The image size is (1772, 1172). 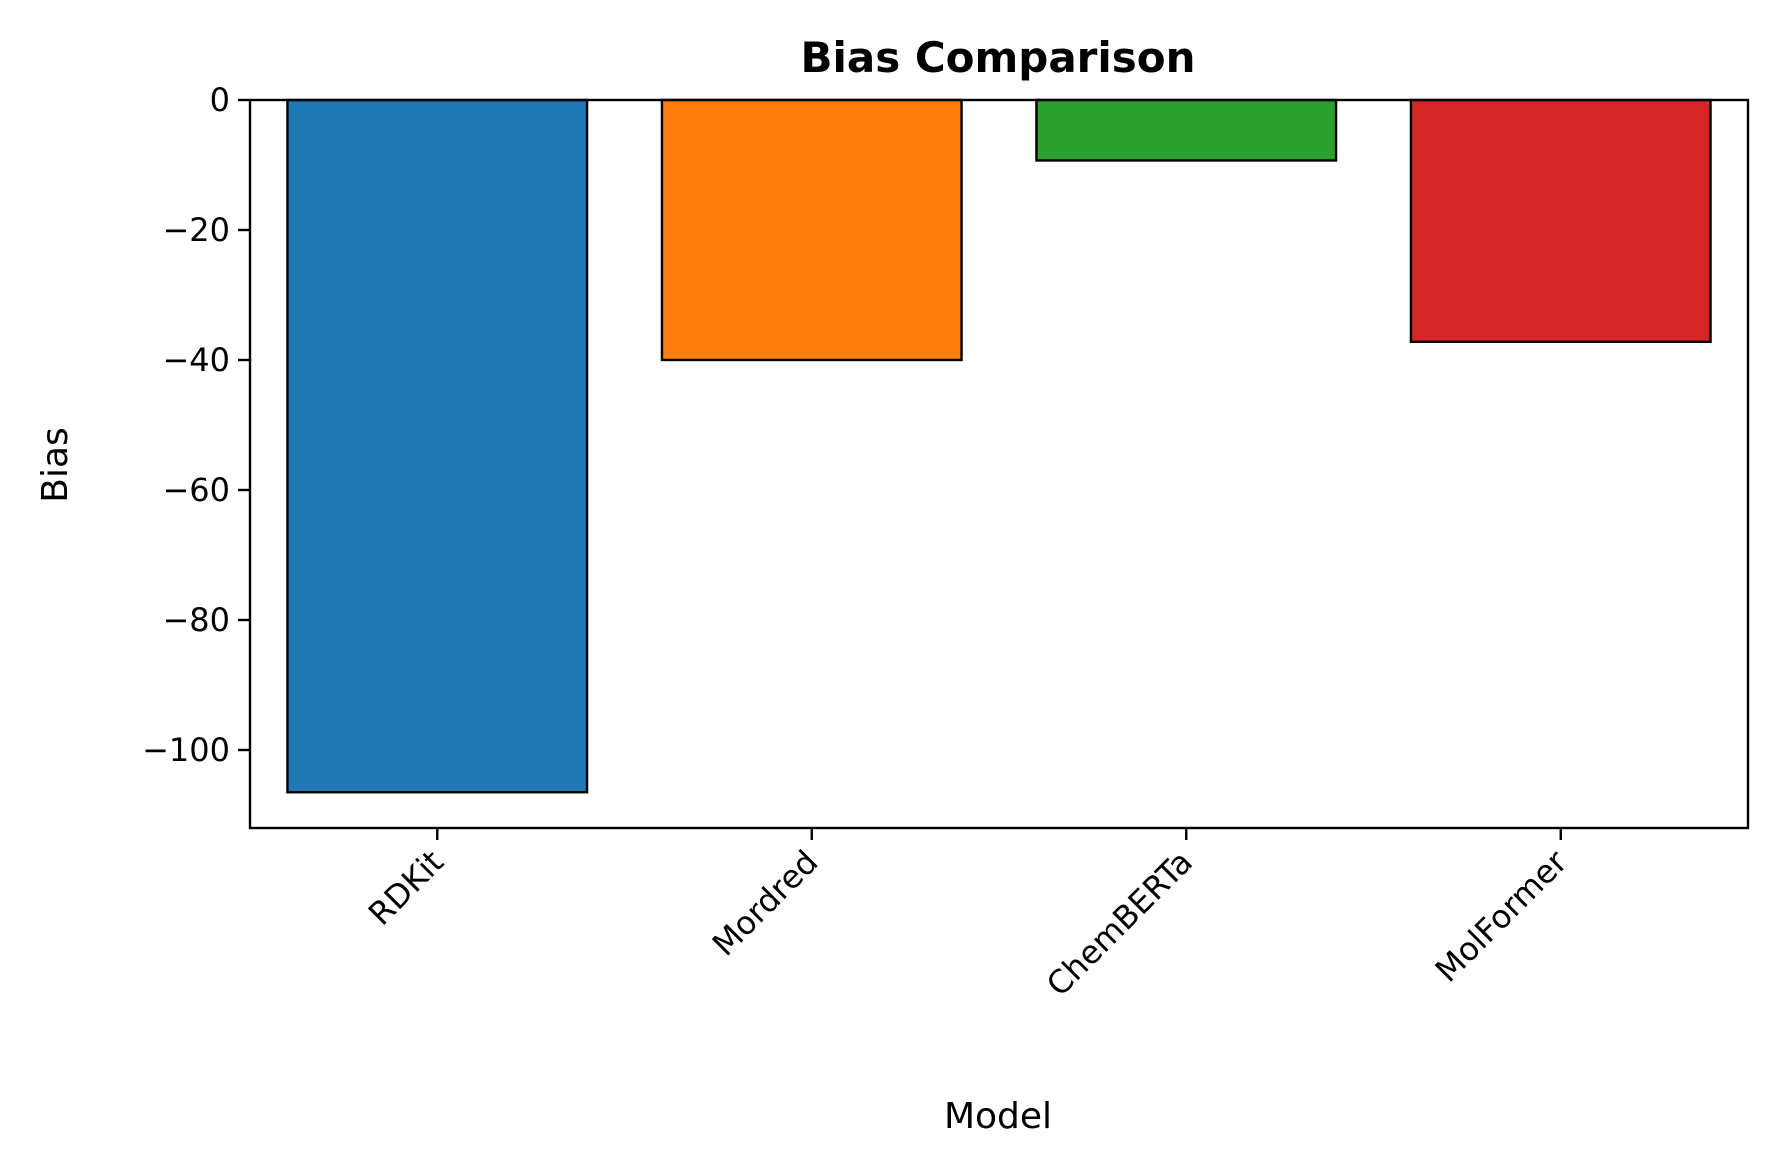 I want to click on bar-chemberta, so click(x=1186, y=130).